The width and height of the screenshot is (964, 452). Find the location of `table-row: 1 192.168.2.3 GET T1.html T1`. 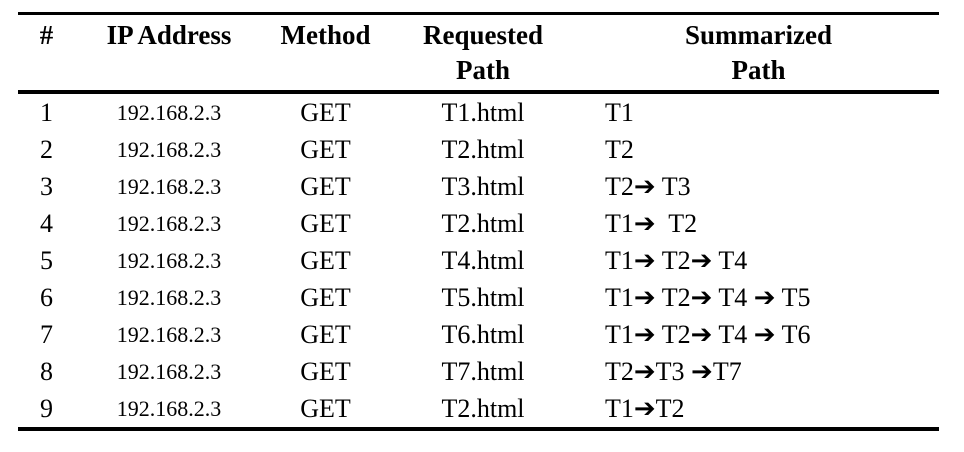

table-row: 1 192.168.2.3 GET T1.html T1 is located at coordinates (478, 111).